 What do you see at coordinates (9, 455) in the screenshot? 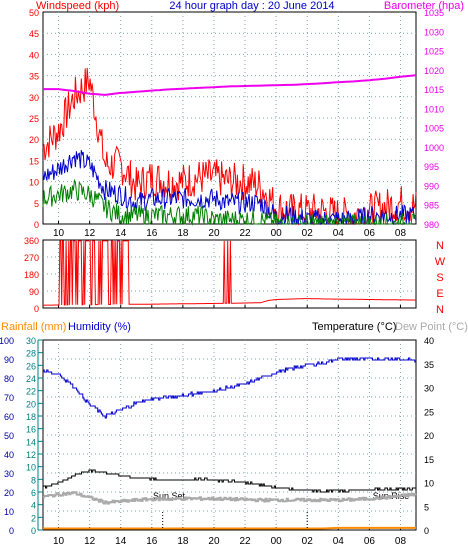
I see `rainfall-y-tick-label: 40` at bounding box center [9, 455].